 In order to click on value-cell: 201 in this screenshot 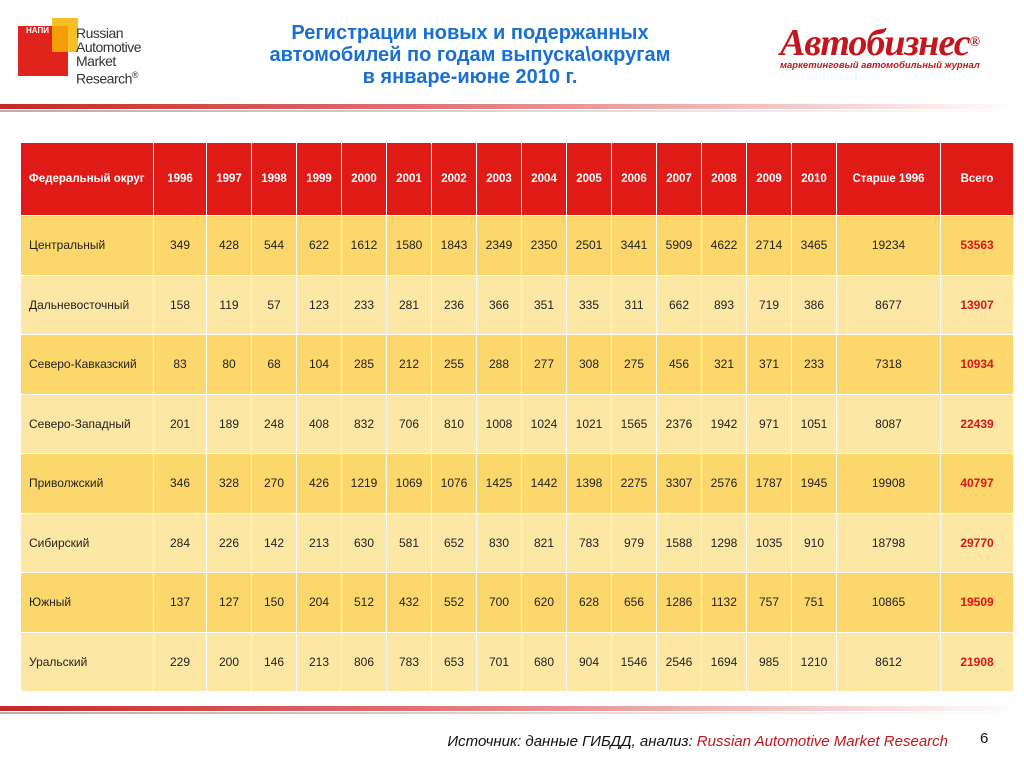, I will do `click(180, 423)`.